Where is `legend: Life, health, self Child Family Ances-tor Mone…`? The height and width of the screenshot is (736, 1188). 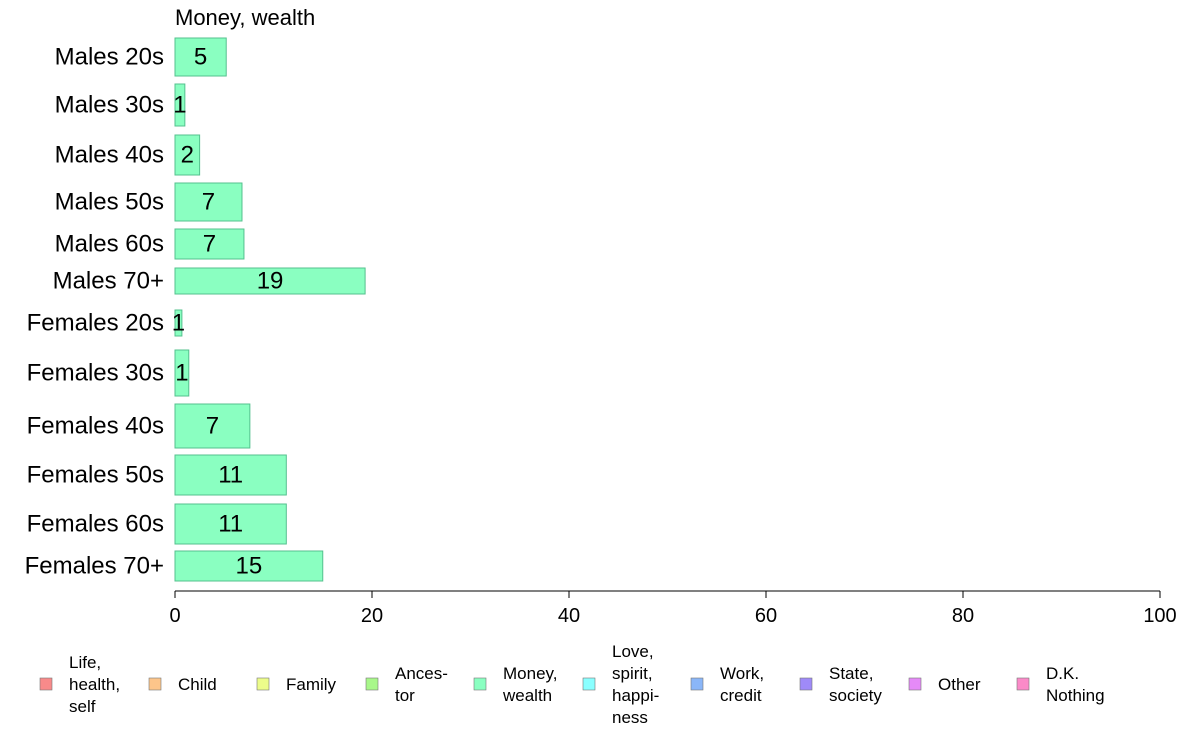
legend: Life, health, self Child Family Ances-tor Mone… is located at coordinates (572, 684).